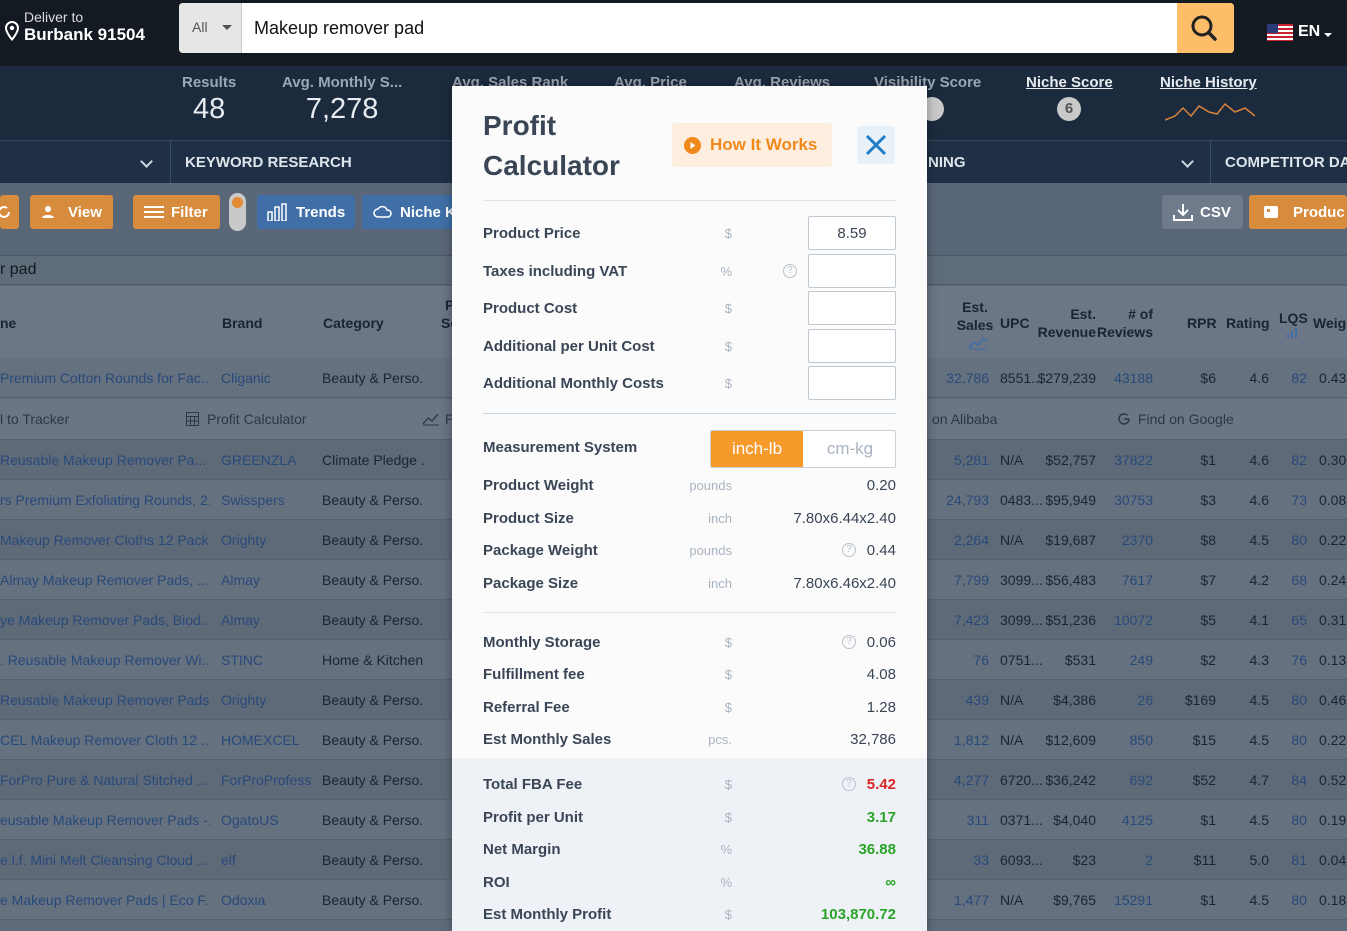  What do you see at coordinates (1137, 820) in the screenshot?
I see `reviews-link: 4125` at bounding box center [1137, 820].